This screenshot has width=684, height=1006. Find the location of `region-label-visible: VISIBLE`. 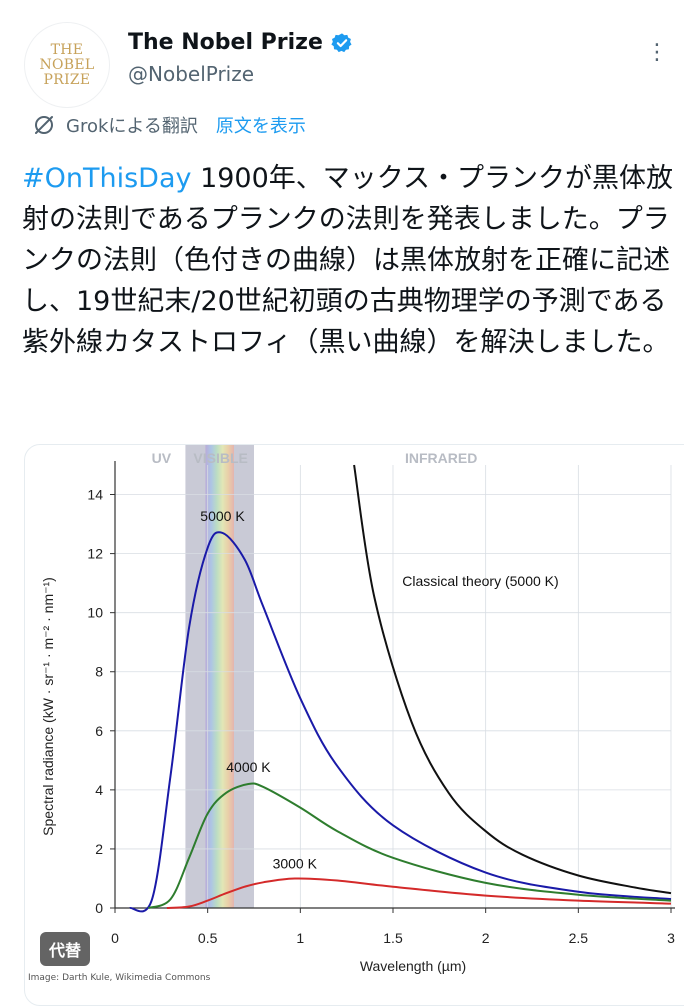

region-label-visible: VISIBLE is located at coordinates (220, 458).